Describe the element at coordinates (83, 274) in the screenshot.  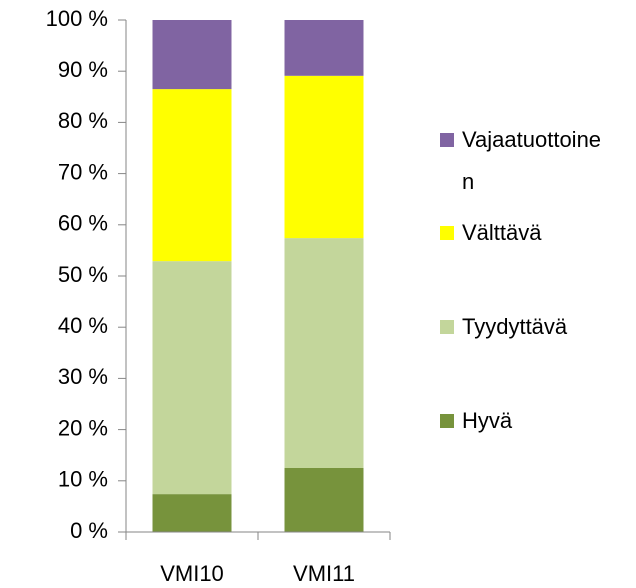
I see `y-tick-label: 50 %` at that location.